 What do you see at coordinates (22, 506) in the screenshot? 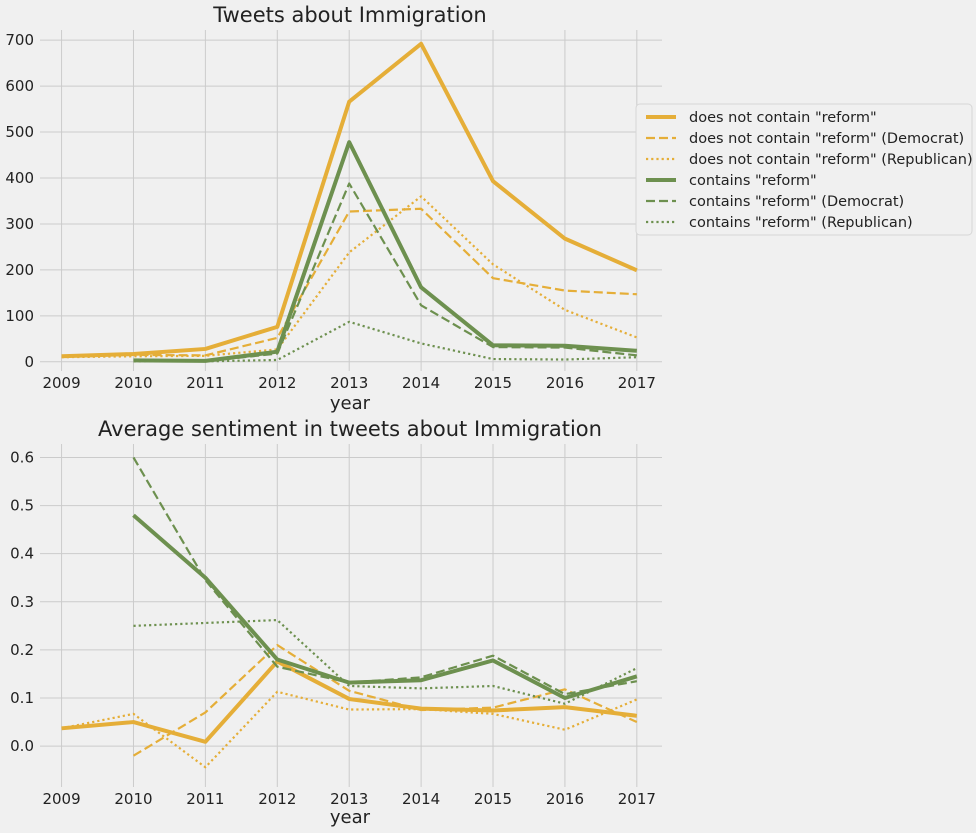
I see `y-tick-label: 0.5` at bounding box center [22, 506].